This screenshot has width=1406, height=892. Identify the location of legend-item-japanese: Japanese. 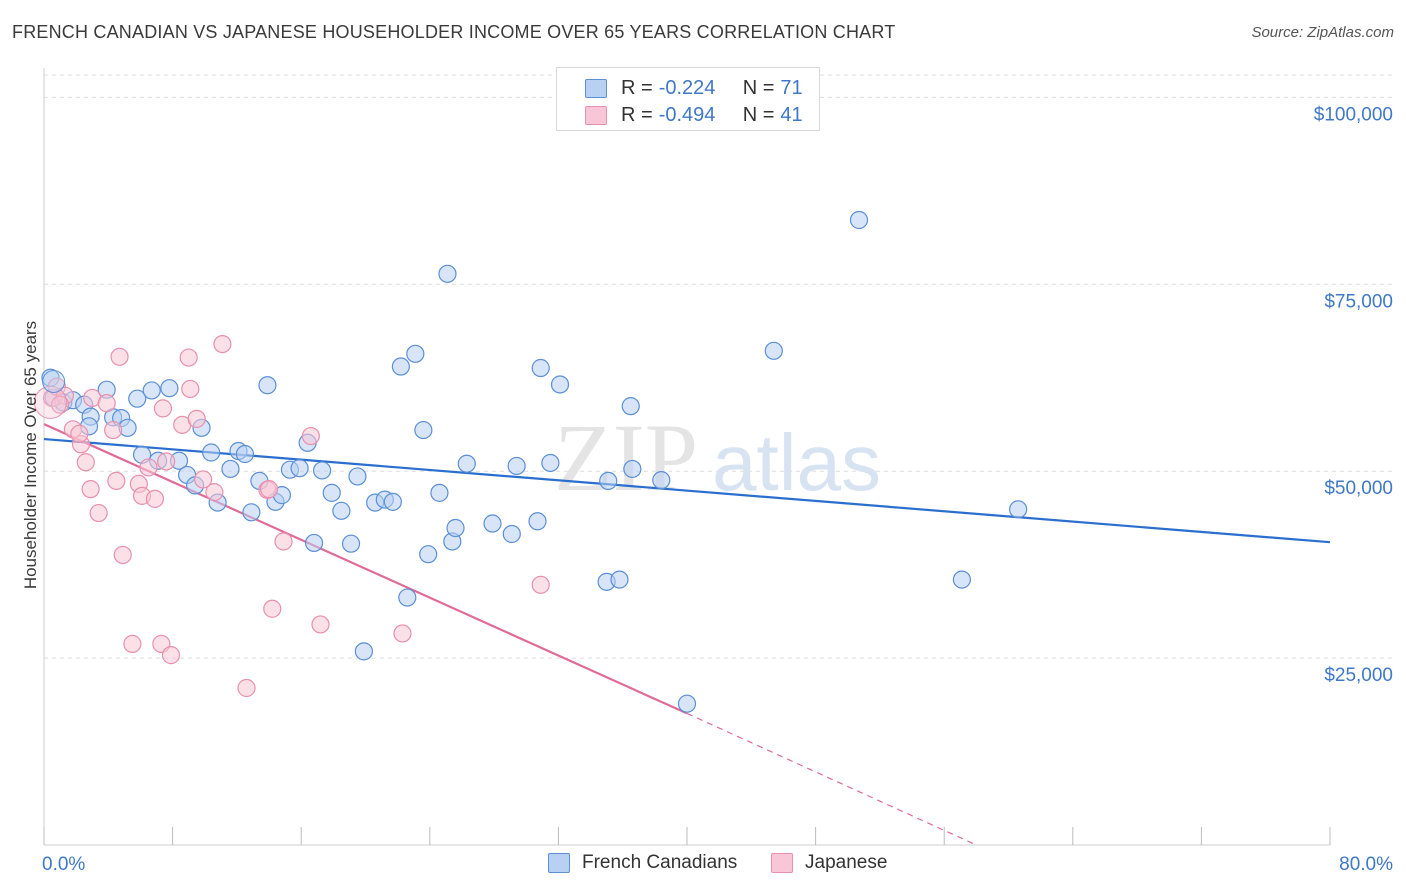
(829, 863).